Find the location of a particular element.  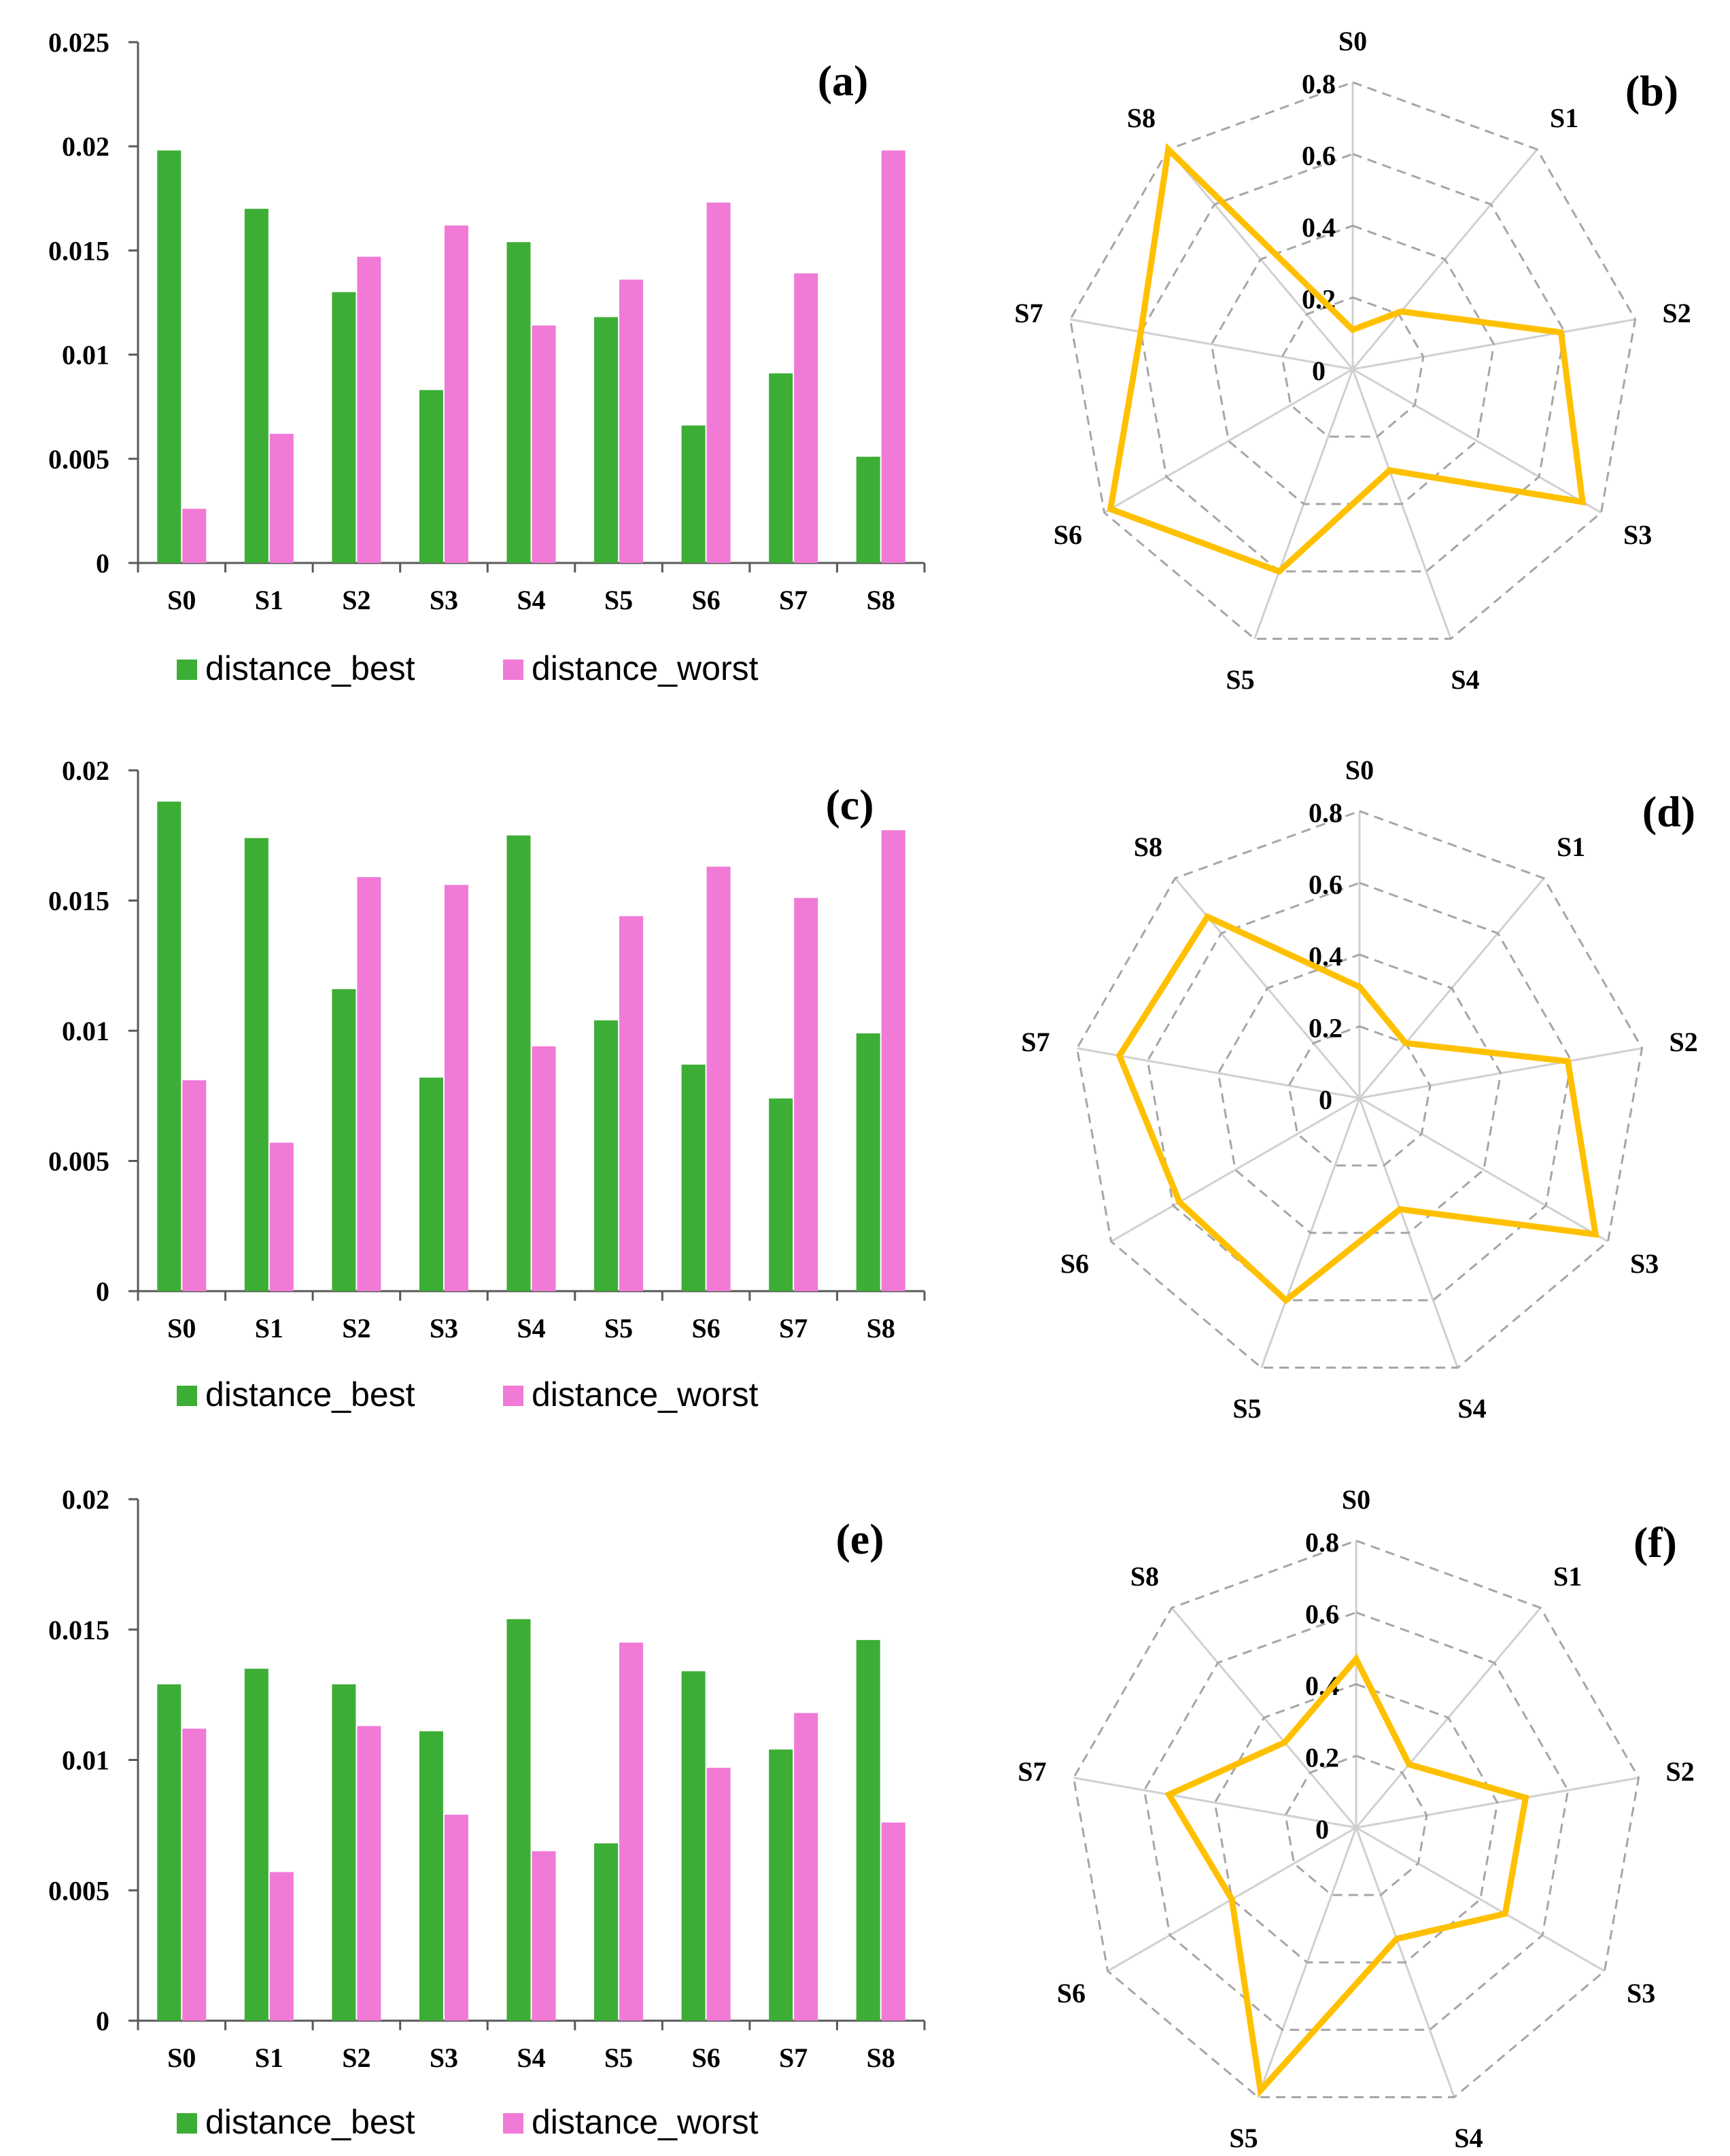

radar-series-line is located at coordinates (1347, 359).